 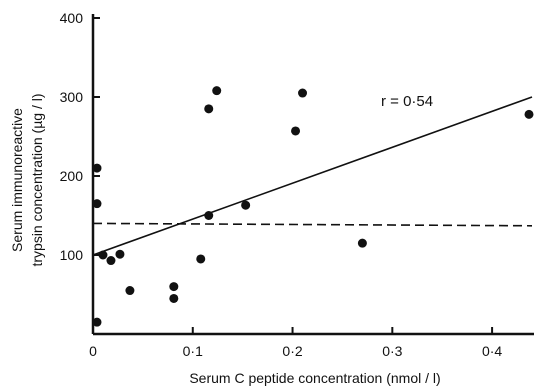 What do you see at coordinates (72, 176) in the screenshot?
I see `y-tick-label: 200` at bounding box center [72, 176].